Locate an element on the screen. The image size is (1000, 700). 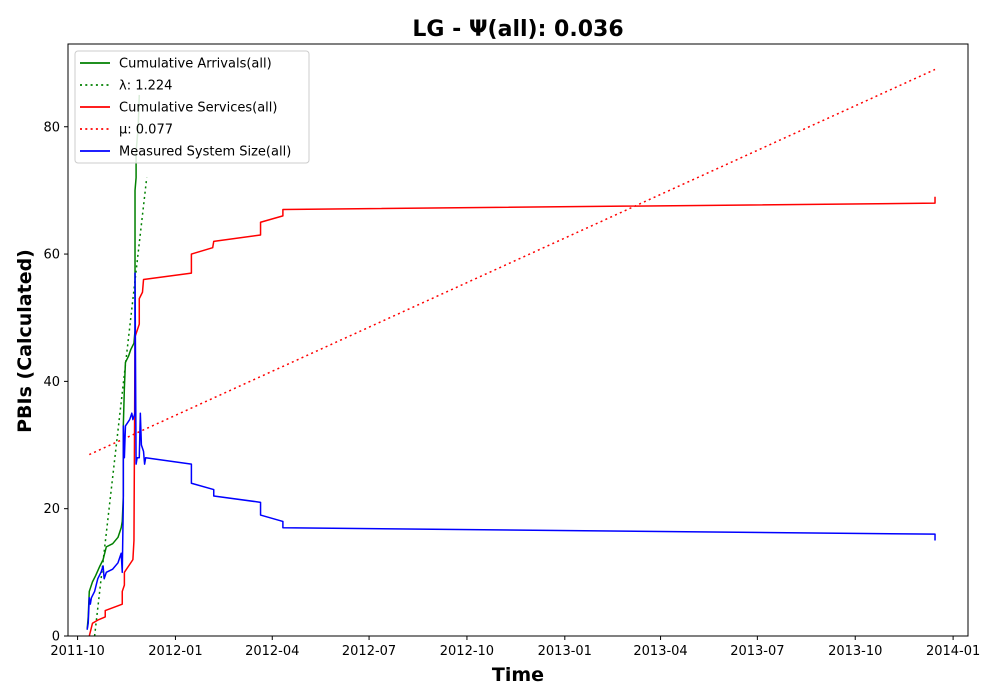
y-axis: 0 20 40 60 80 is located at coordinates (55, 382).